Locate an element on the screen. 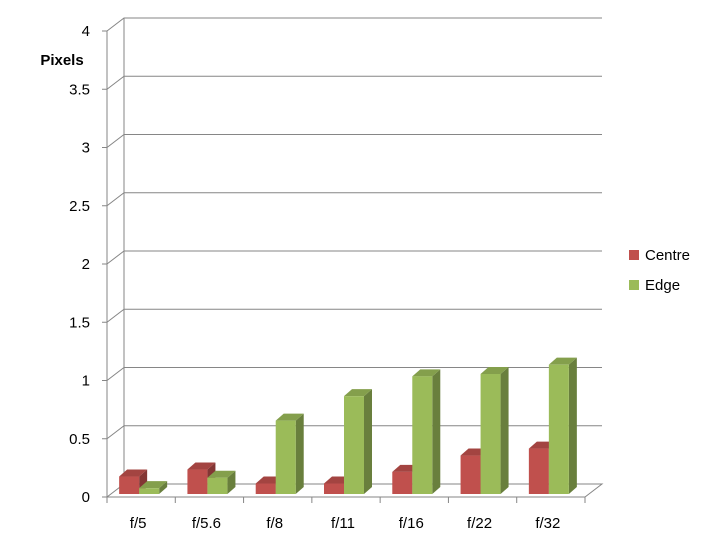 This screenshot has width=702, height=546. legend-label: Centre is located at coordinates (667, 255).